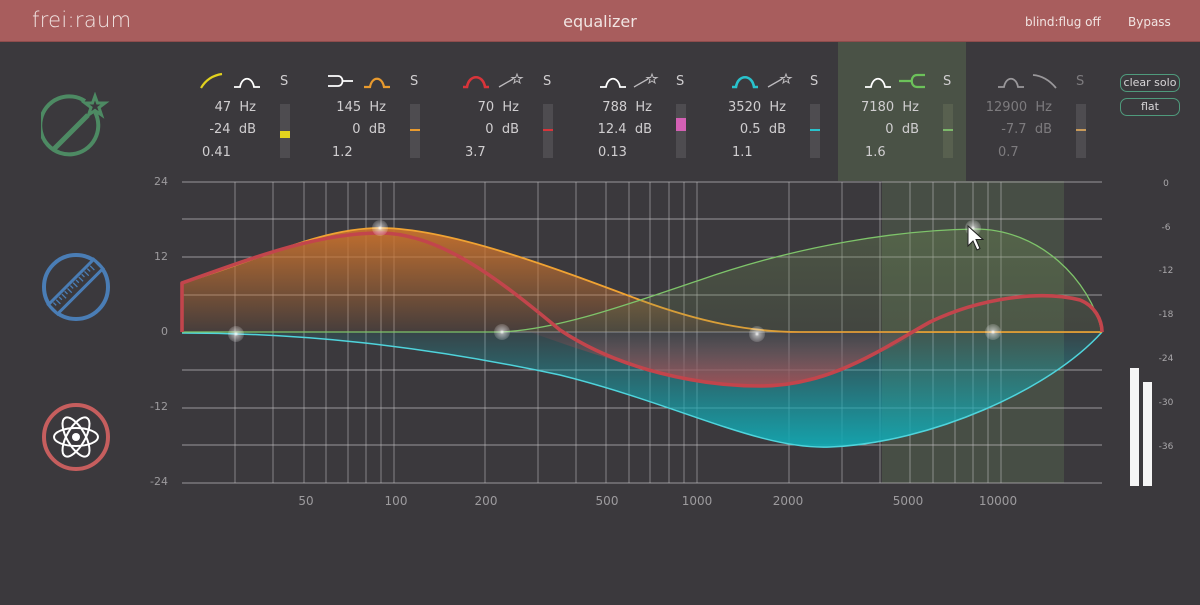 The image size is (1200, 605). What do you see at coordinates (742, 152) in the screenshot?
I see `q-value: 1.1` at bounding box center [742, 152].